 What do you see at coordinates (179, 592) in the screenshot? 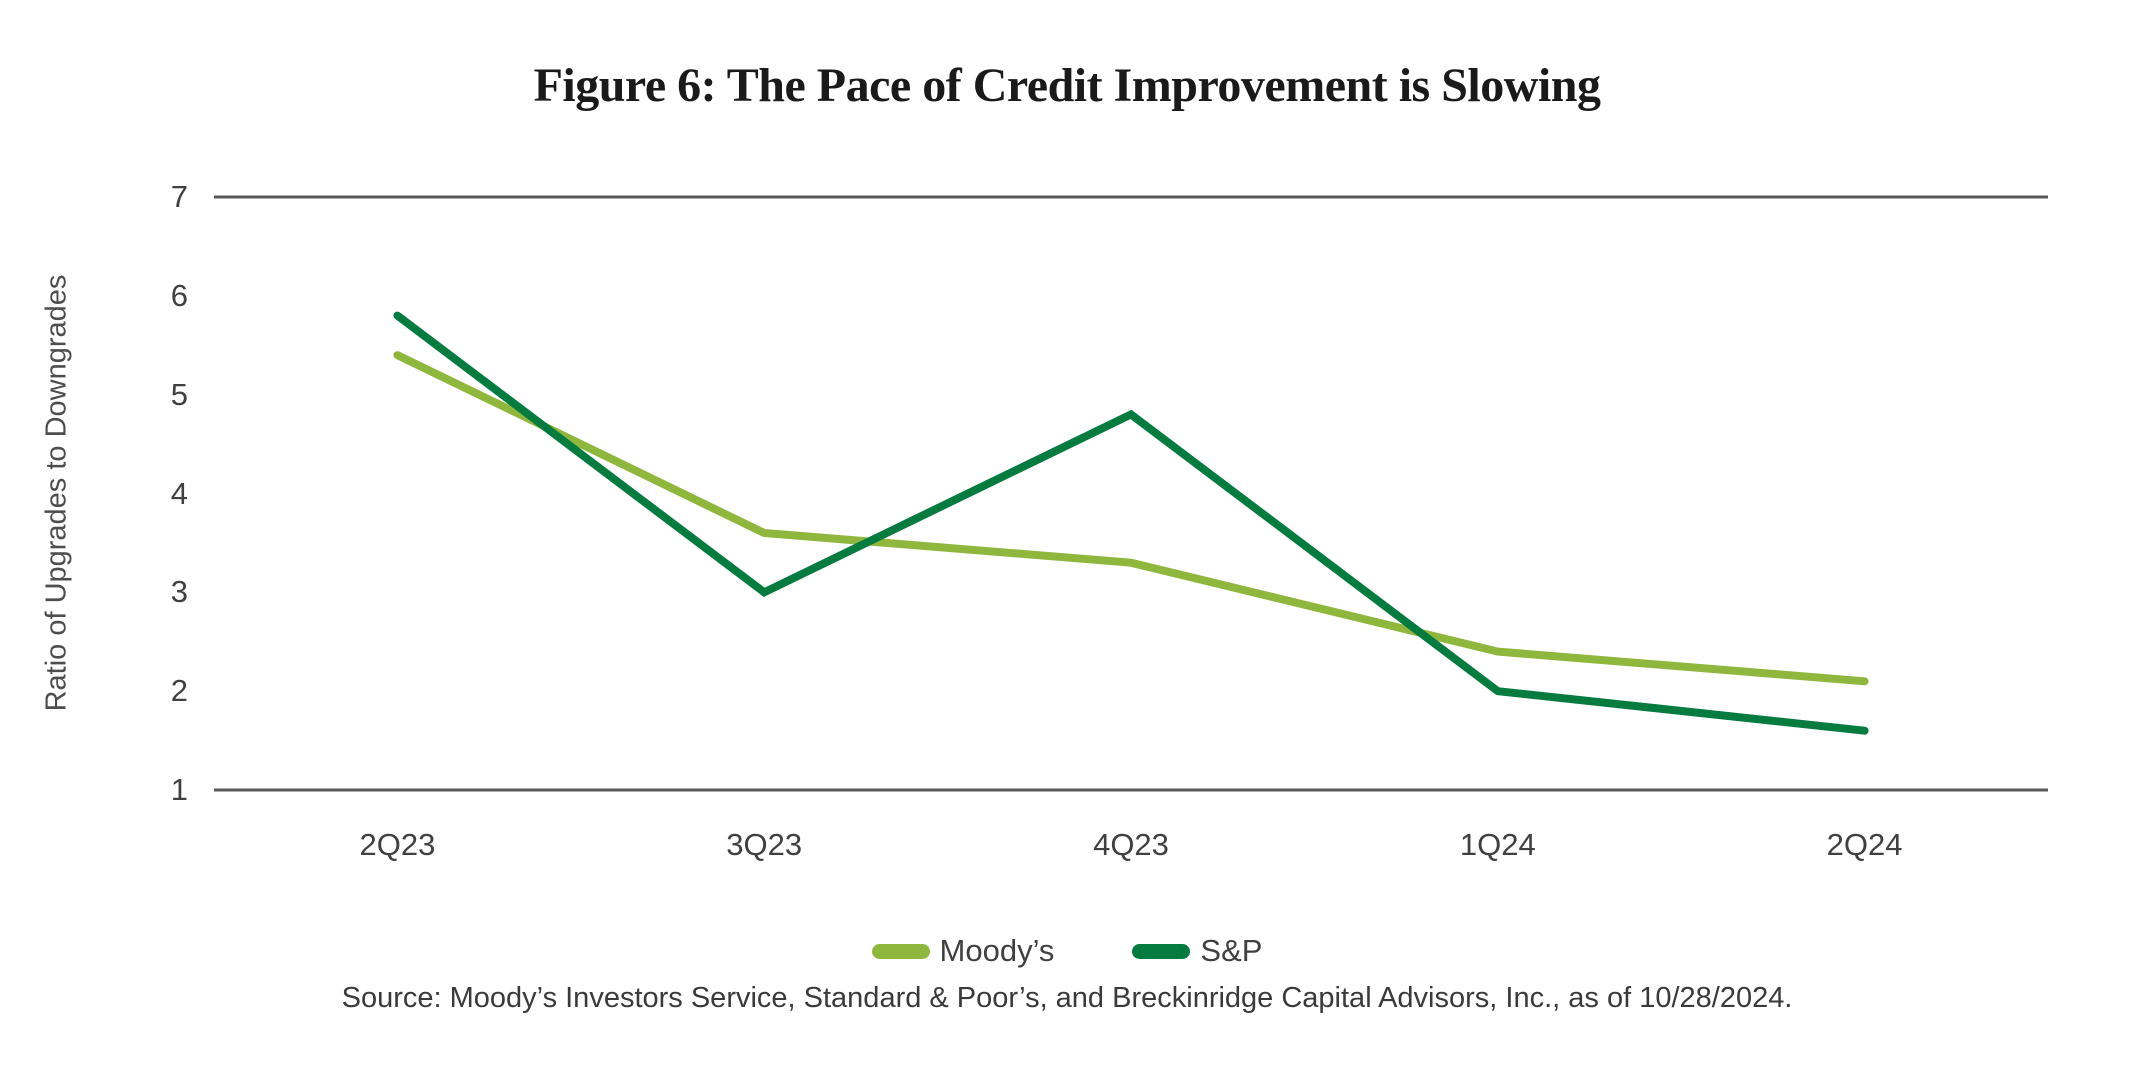
I see `y-tick-label: 3` at bounding box center [179, 592].